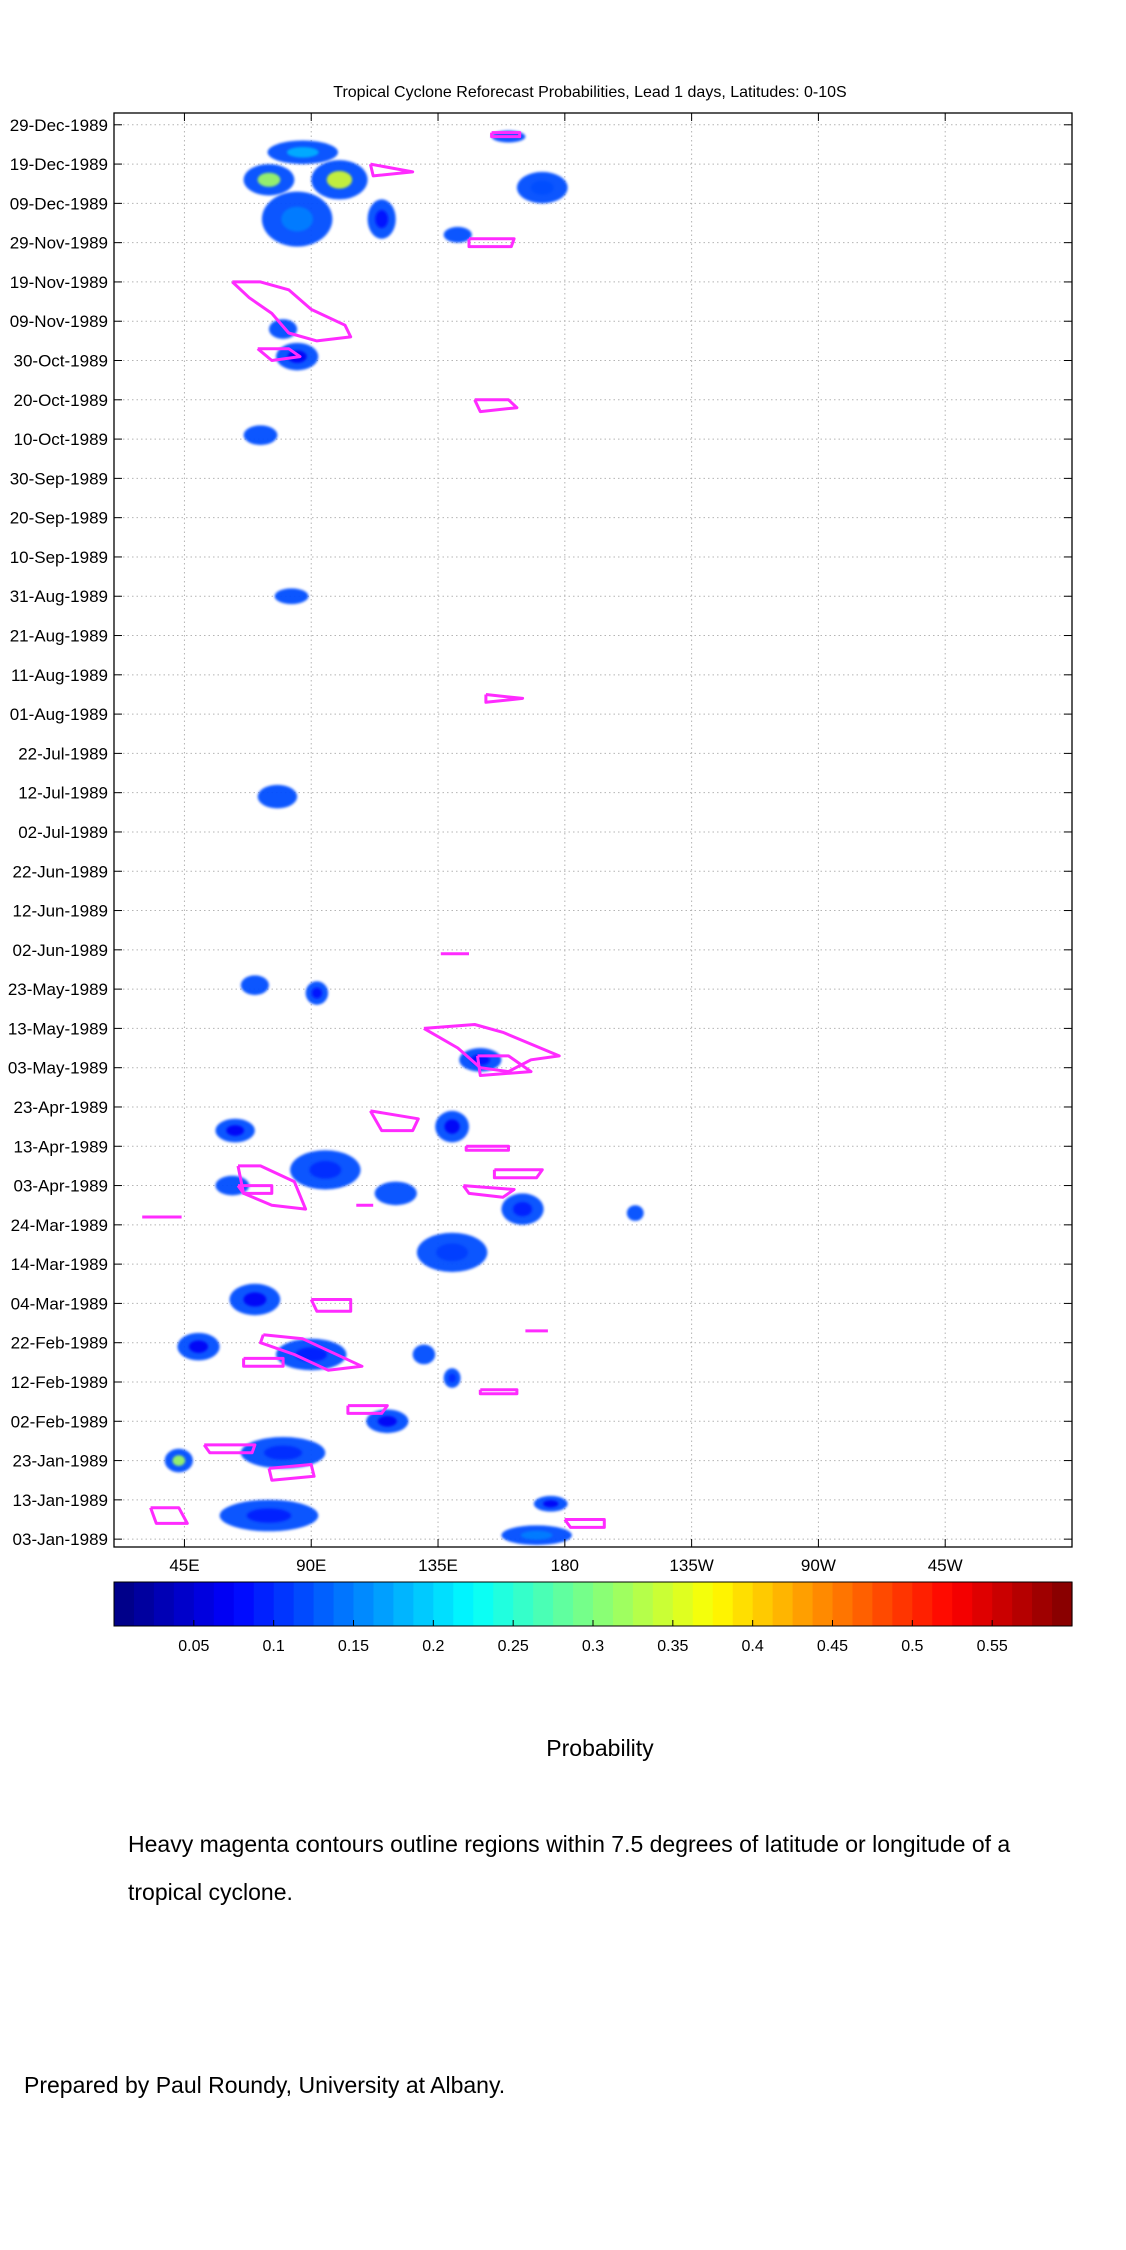  I want to click on y-tick-label: 21-Aug-1989, so click(59, 636).